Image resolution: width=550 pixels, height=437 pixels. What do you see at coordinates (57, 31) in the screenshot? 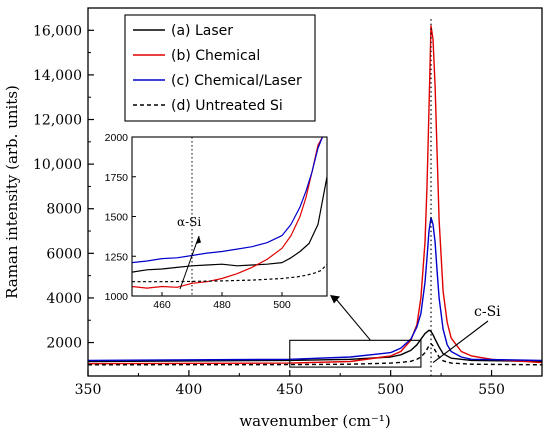
I see `y-tick-label: 16,000` at bounding box center [57, 31].